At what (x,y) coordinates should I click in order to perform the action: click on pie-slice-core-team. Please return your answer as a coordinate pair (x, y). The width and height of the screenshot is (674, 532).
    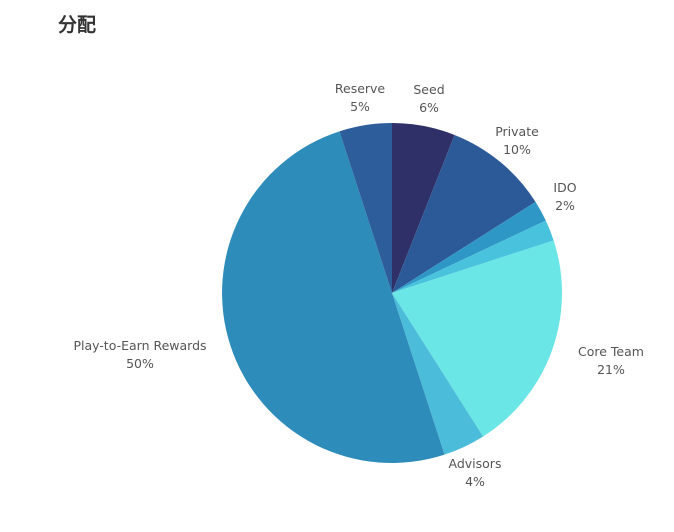
    Looking at the image, I should click on (477, 338).